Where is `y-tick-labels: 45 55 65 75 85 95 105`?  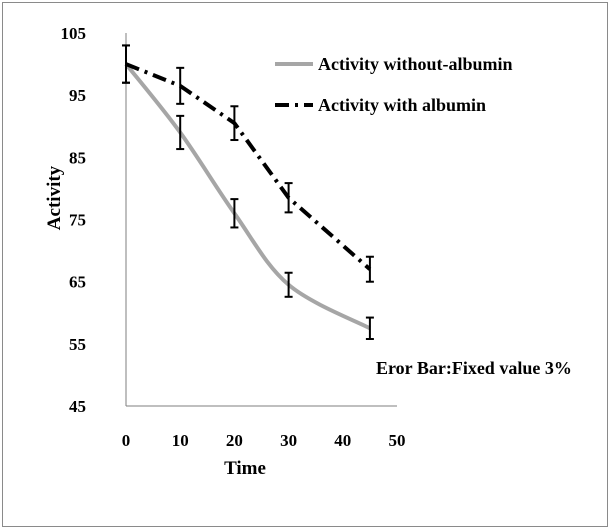
y-tick-labels: 45 55 65 75 85 95 105 is located at coordinates (74, 220).